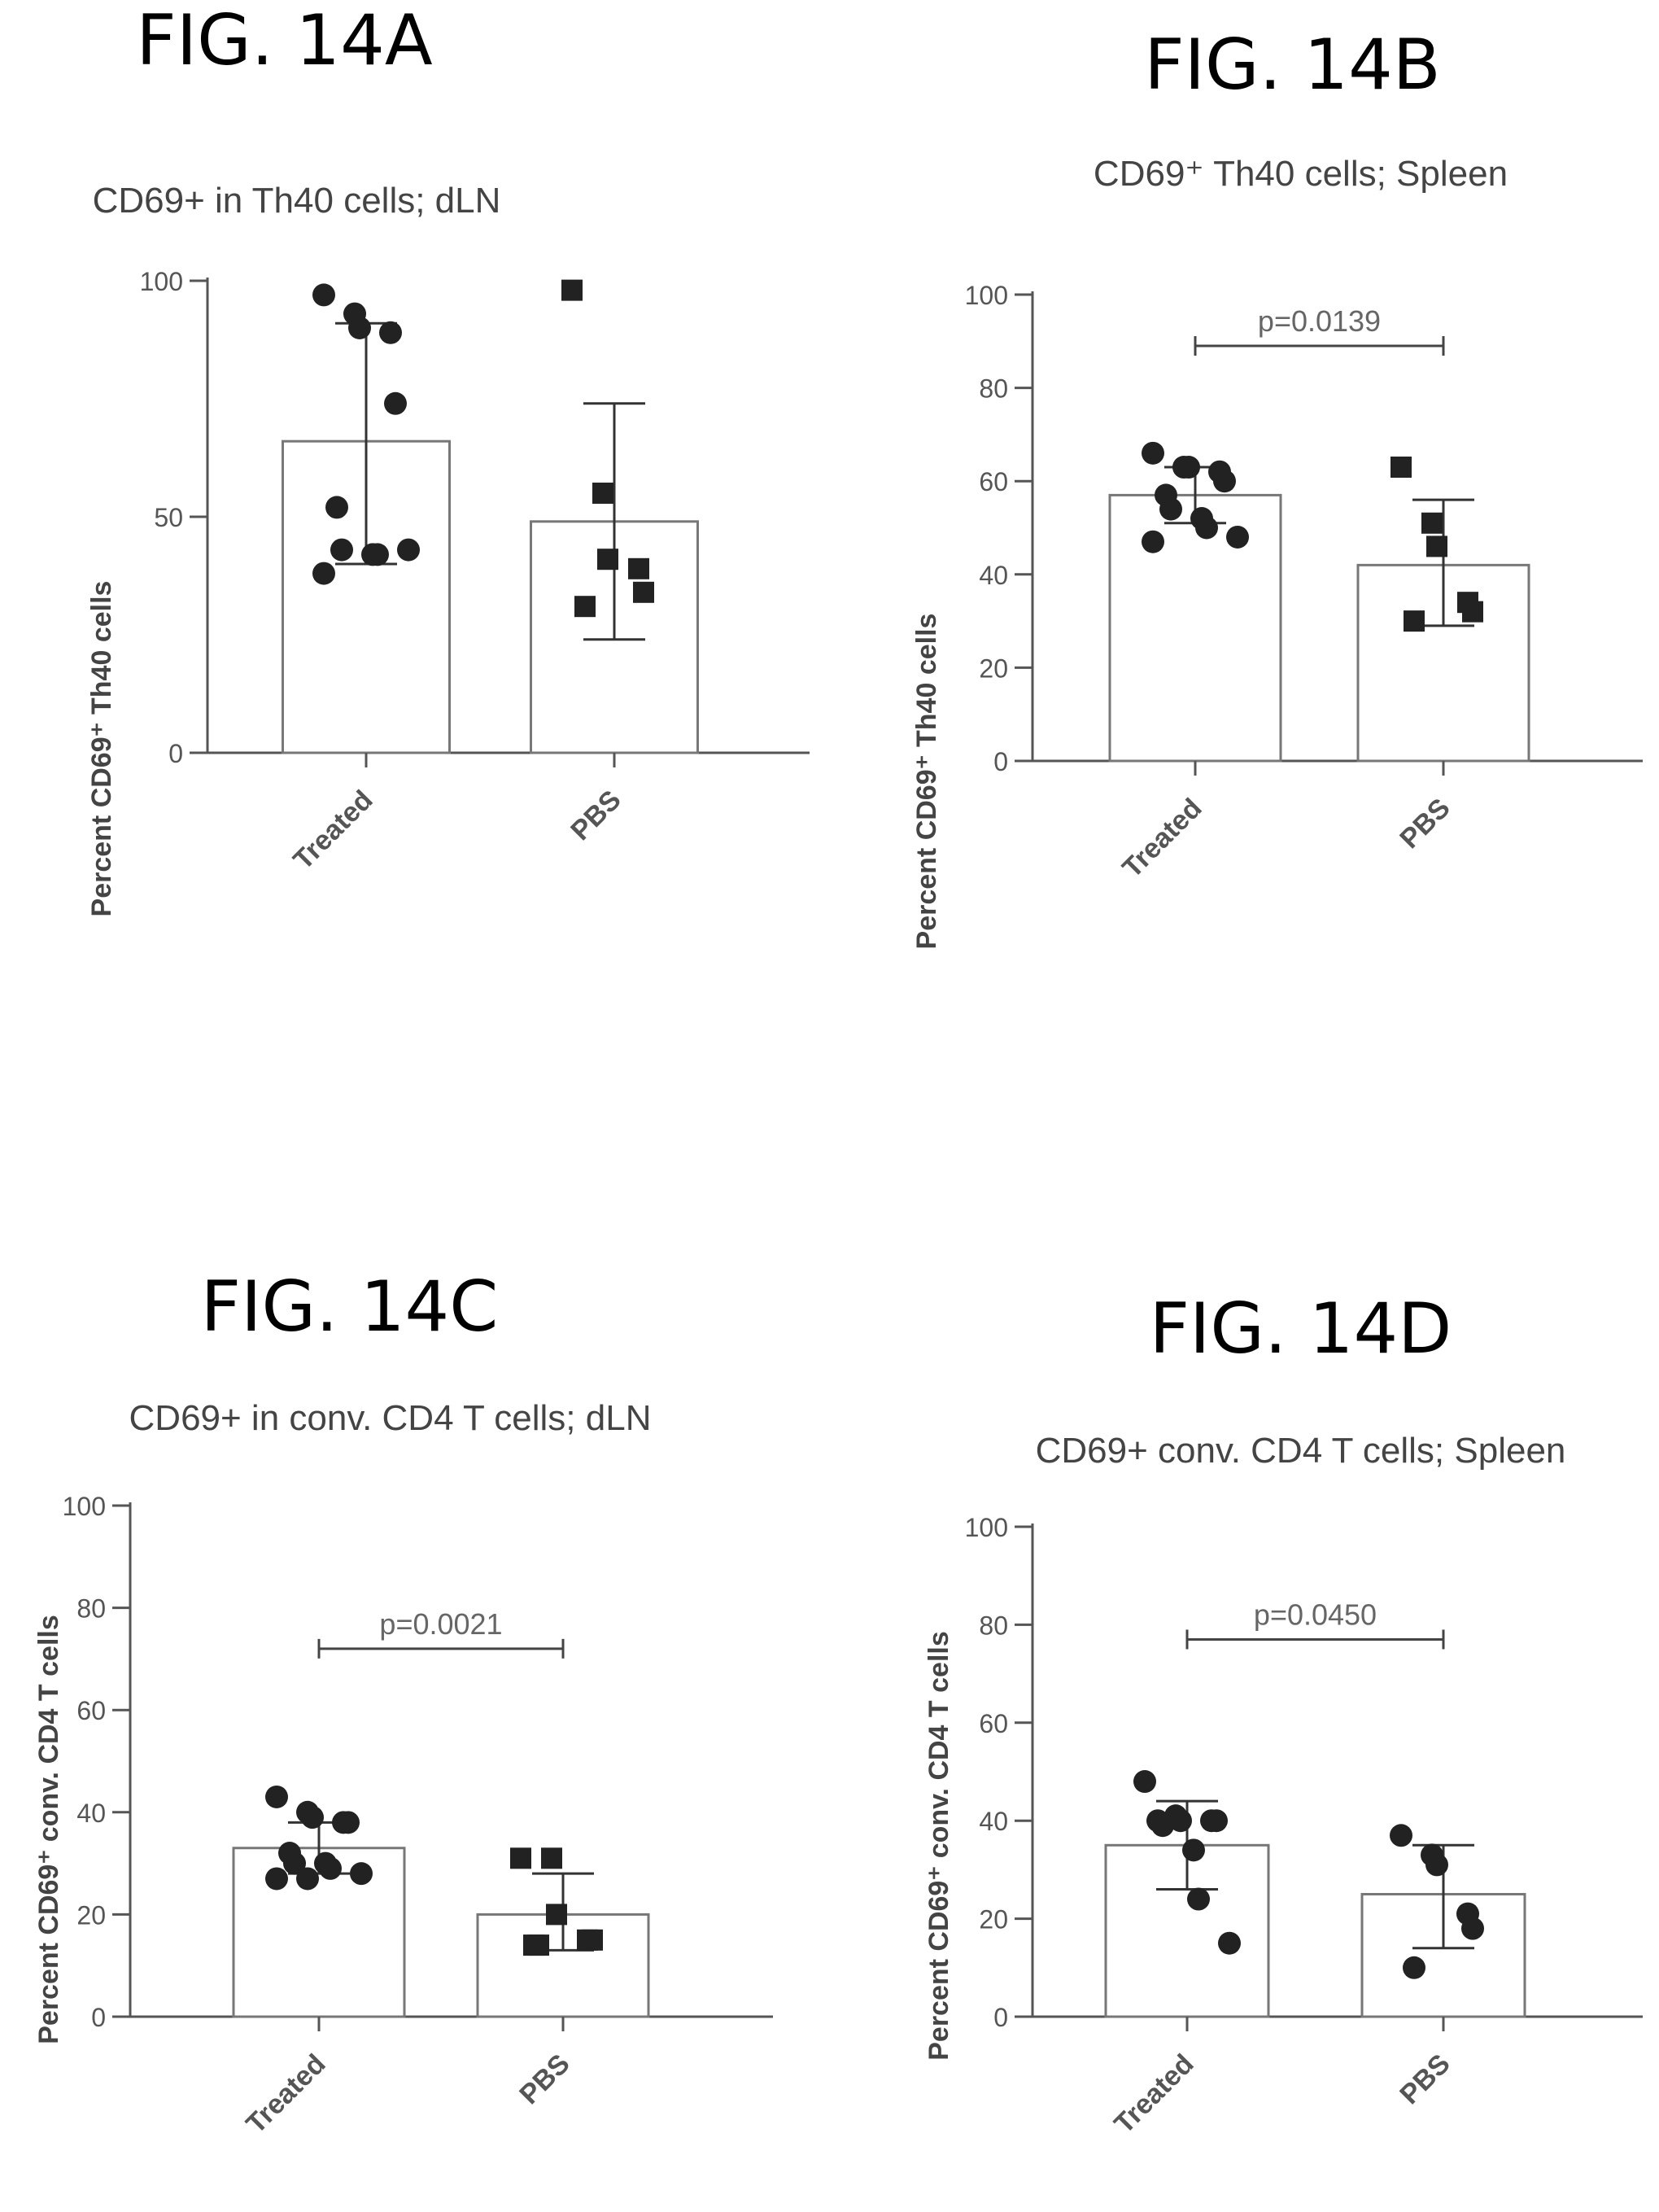 The width and height of the screenshot is (1659, 2212). Describe the element at coordinates (1300, 1451) in the screenshot. I see `chart-title: CD69+ conv. CD4 T cells; Spleen` at that location.